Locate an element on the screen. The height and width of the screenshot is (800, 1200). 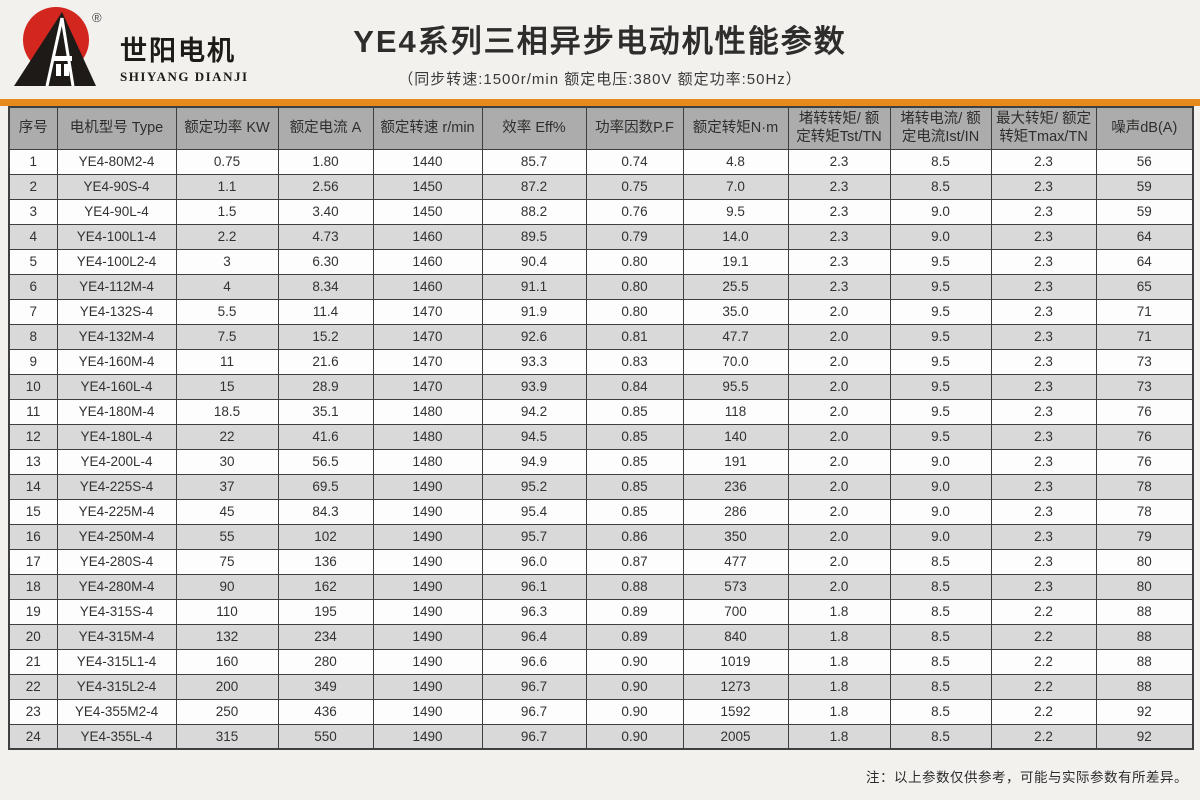
table-cell: YE4-180M-4 is located at coordinates (116, 411).